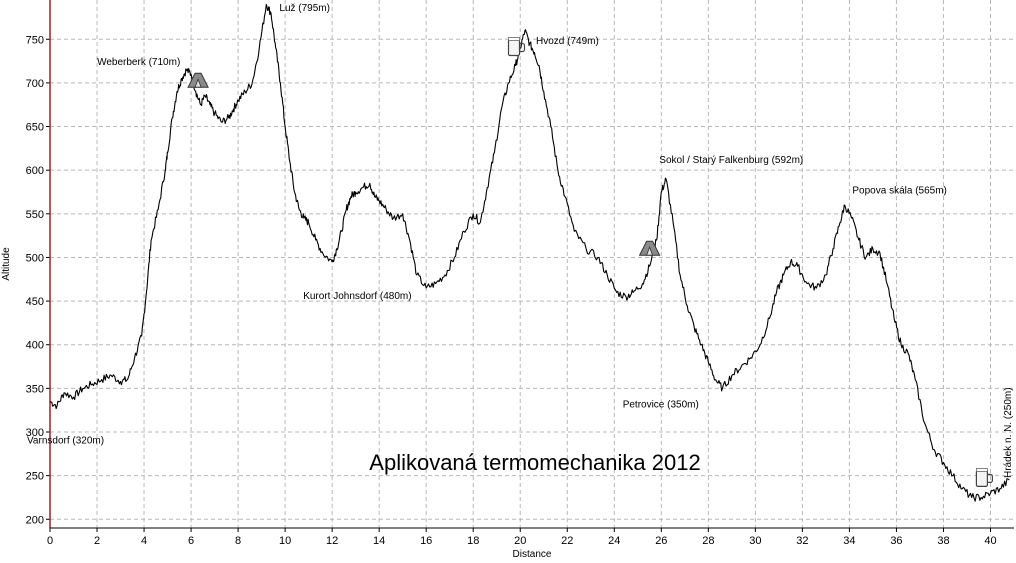 The image size is (1016, 563). What do you see at coordinates (567, 541) in the screenshot?
I see `x-tick-label: 22` at bounding box center [567, 541].